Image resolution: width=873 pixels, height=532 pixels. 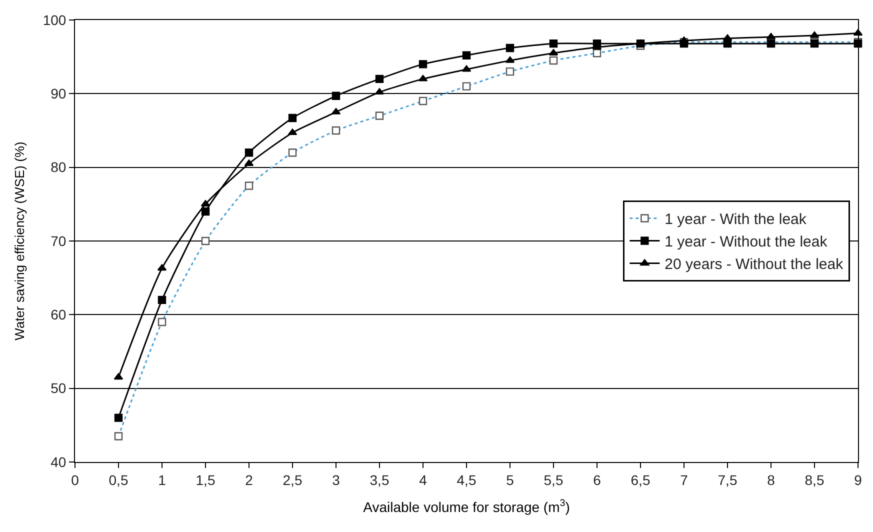 I want to click on legend-label: 1 year - With the leak, so click(x=735, y=219).